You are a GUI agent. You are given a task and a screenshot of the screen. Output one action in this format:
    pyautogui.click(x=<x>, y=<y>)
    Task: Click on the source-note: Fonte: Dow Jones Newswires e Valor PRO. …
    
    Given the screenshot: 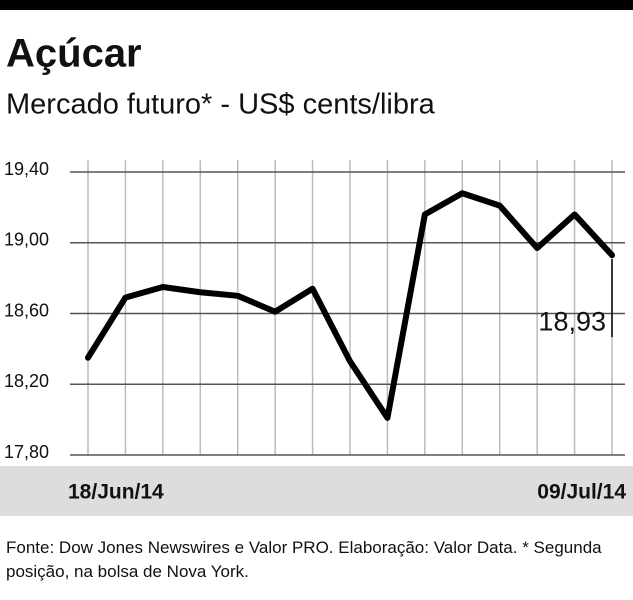 What is the action you would take?
    pyautogui.click(x=304, y=559)
    